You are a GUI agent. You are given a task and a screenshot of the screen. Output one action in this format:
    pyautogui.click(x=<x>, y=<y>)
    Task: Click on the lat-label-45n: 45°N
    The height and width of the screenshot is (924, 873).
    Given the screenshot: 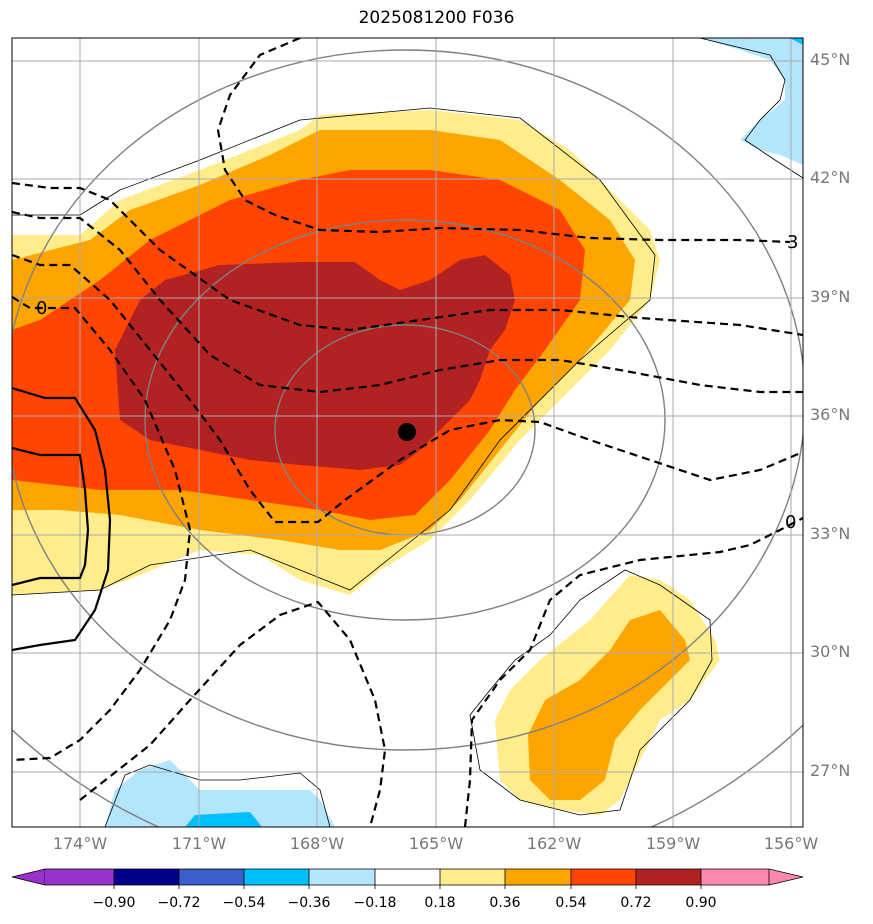 What is the action you would take?
    pyautogui.click(x=830, y=59)
    